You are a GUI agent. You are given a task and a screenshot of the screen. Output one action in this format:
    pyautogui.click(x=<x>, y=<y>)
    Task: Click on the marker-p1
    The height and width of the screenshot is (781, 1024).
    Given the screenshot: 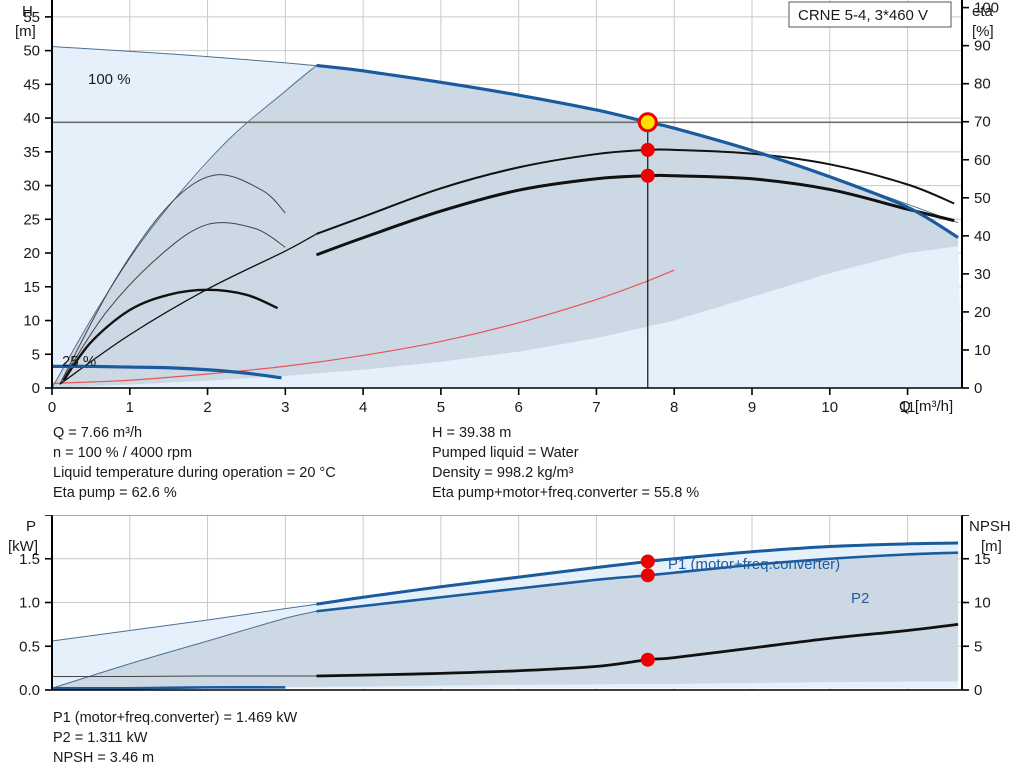 What is the action you would take?
    pyautogui.click(x=647, y=561)
    